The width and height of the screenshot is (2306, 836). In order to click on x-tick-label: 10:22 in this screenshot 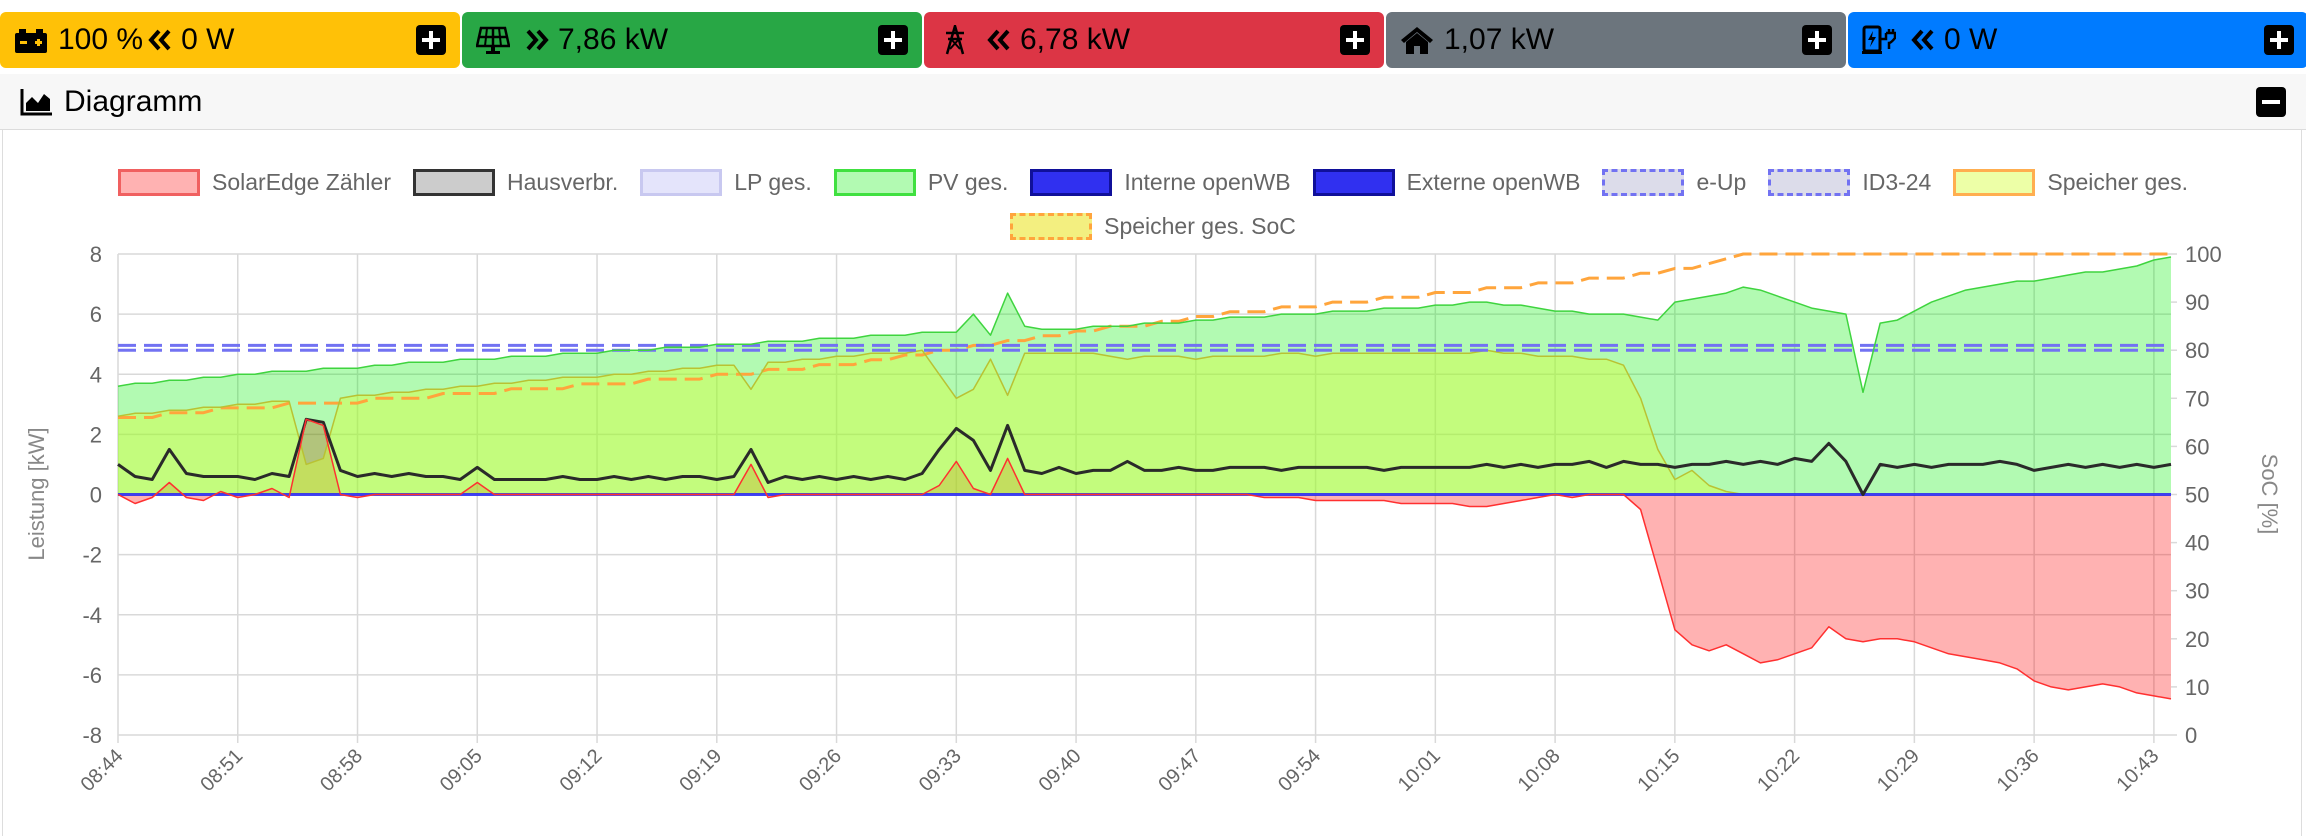, I will do `click(1778, 770)`.